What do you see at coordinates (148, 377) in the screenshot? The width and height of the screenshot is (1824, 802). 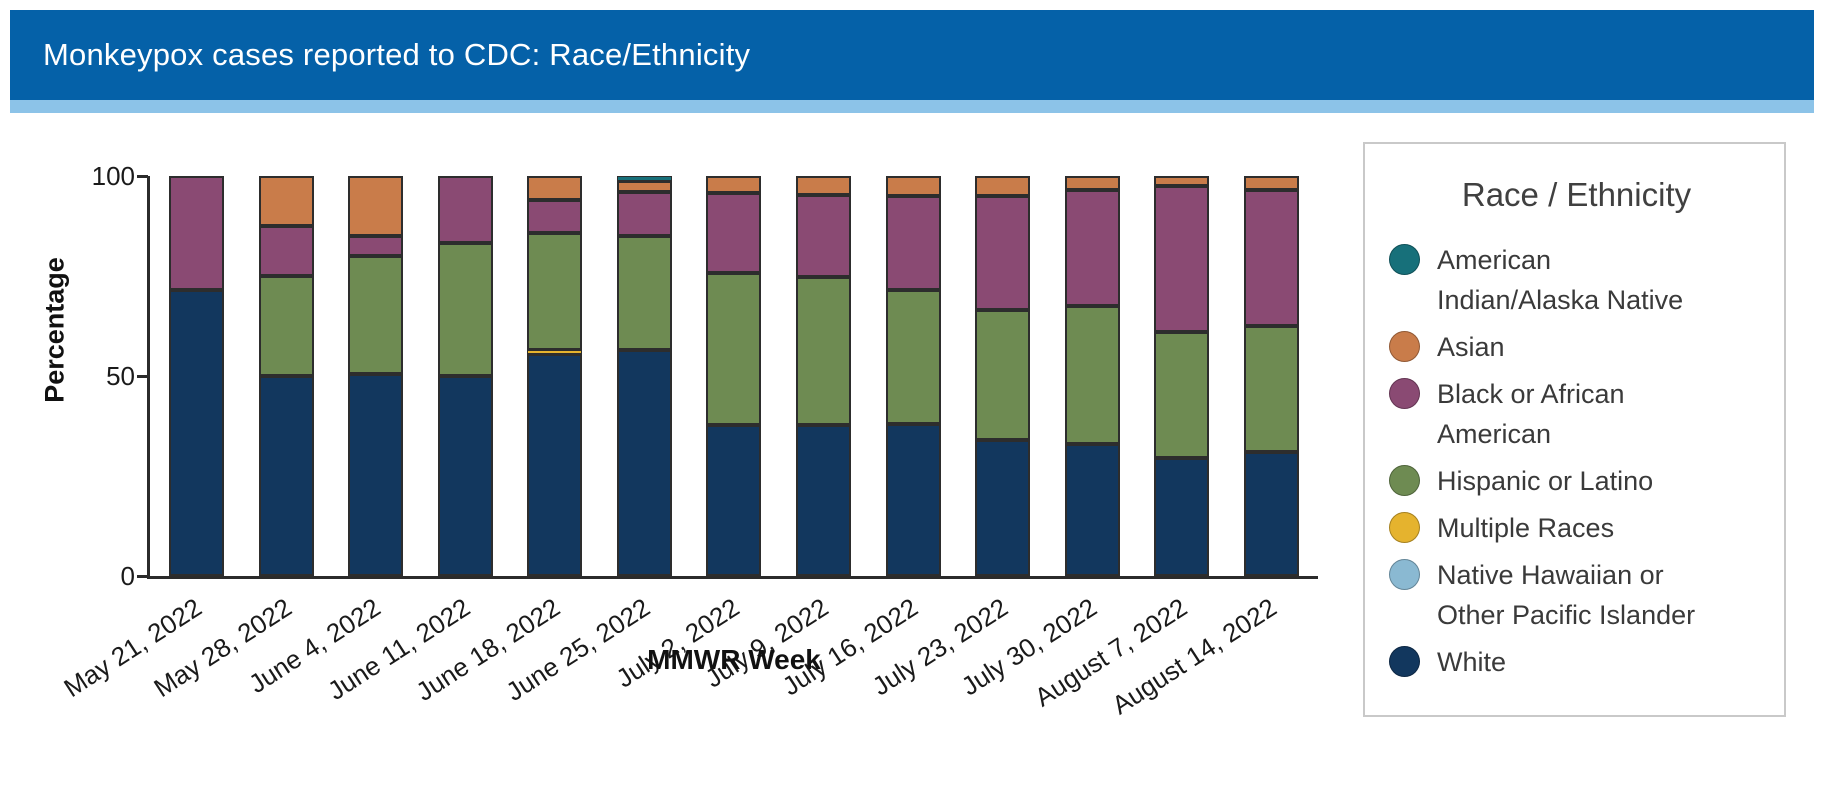 I see `y-axis-line` at bounding box center [148, 377].